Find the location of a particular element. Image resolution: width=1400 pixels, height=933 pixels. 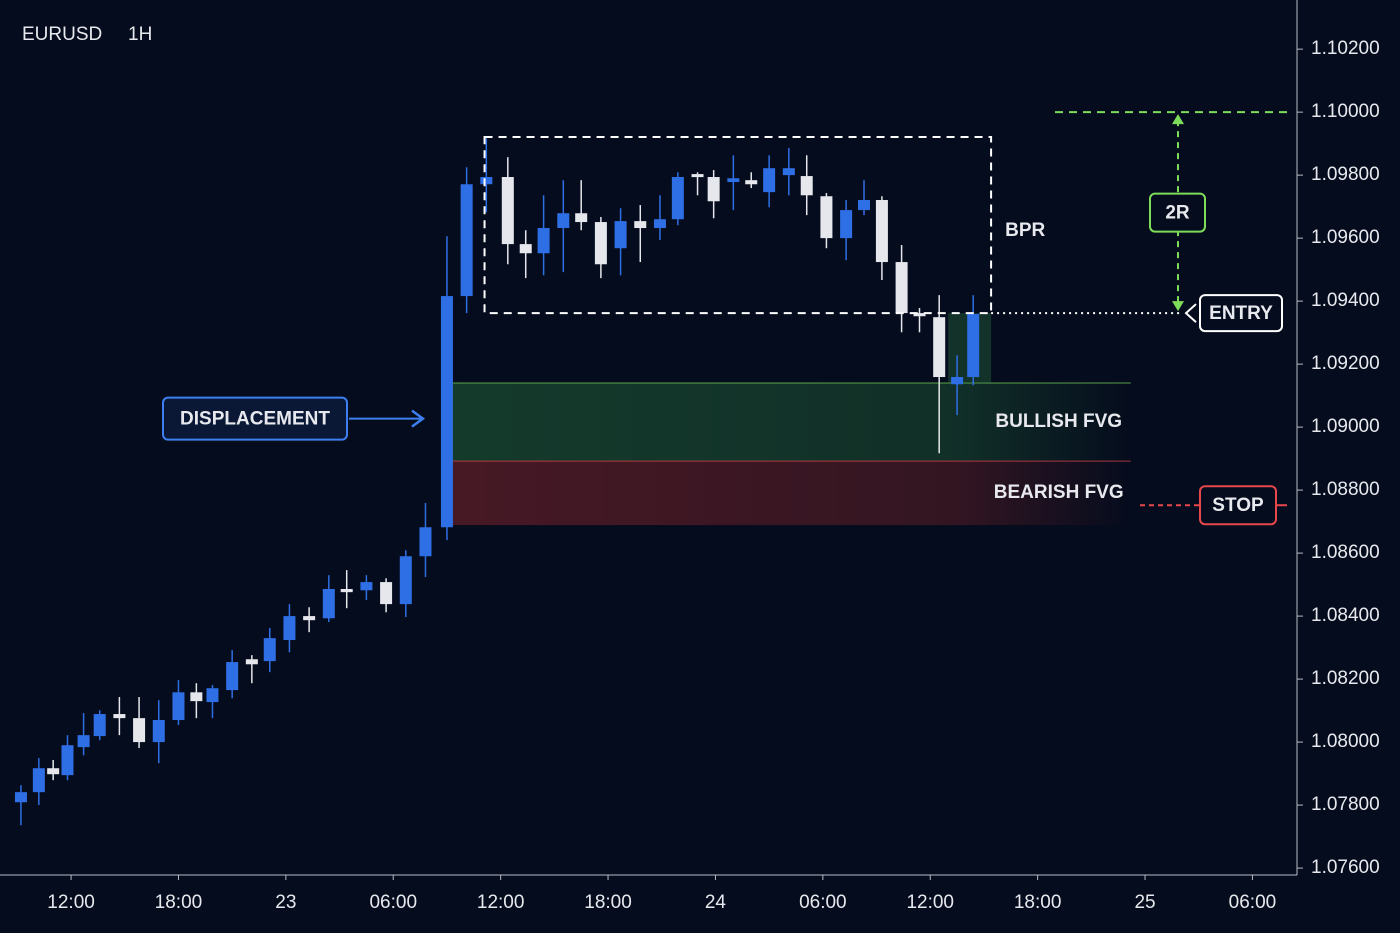

y-tick-label: 1.09400 is located at coordinates (1345, 300).